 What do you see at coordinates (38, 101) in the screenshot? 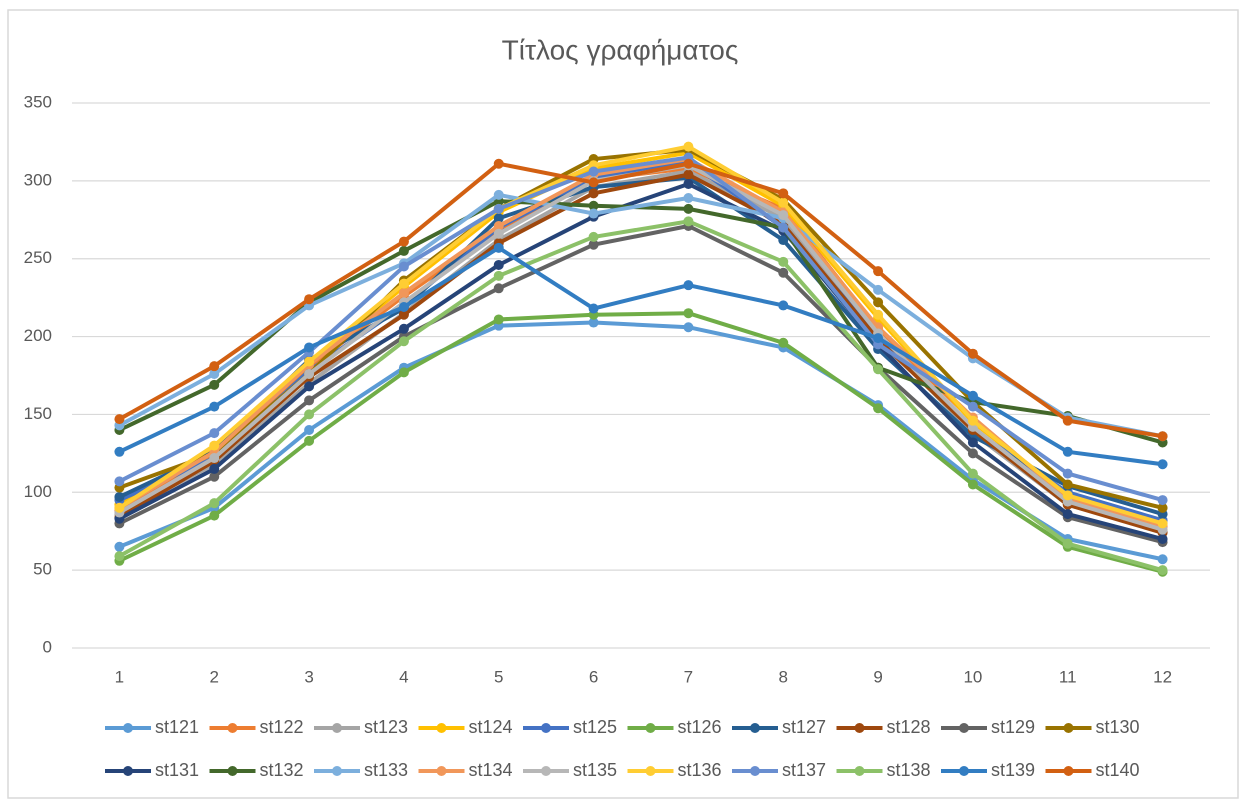
I see `y-tick-label: 350` at bounding box center [38, 101].